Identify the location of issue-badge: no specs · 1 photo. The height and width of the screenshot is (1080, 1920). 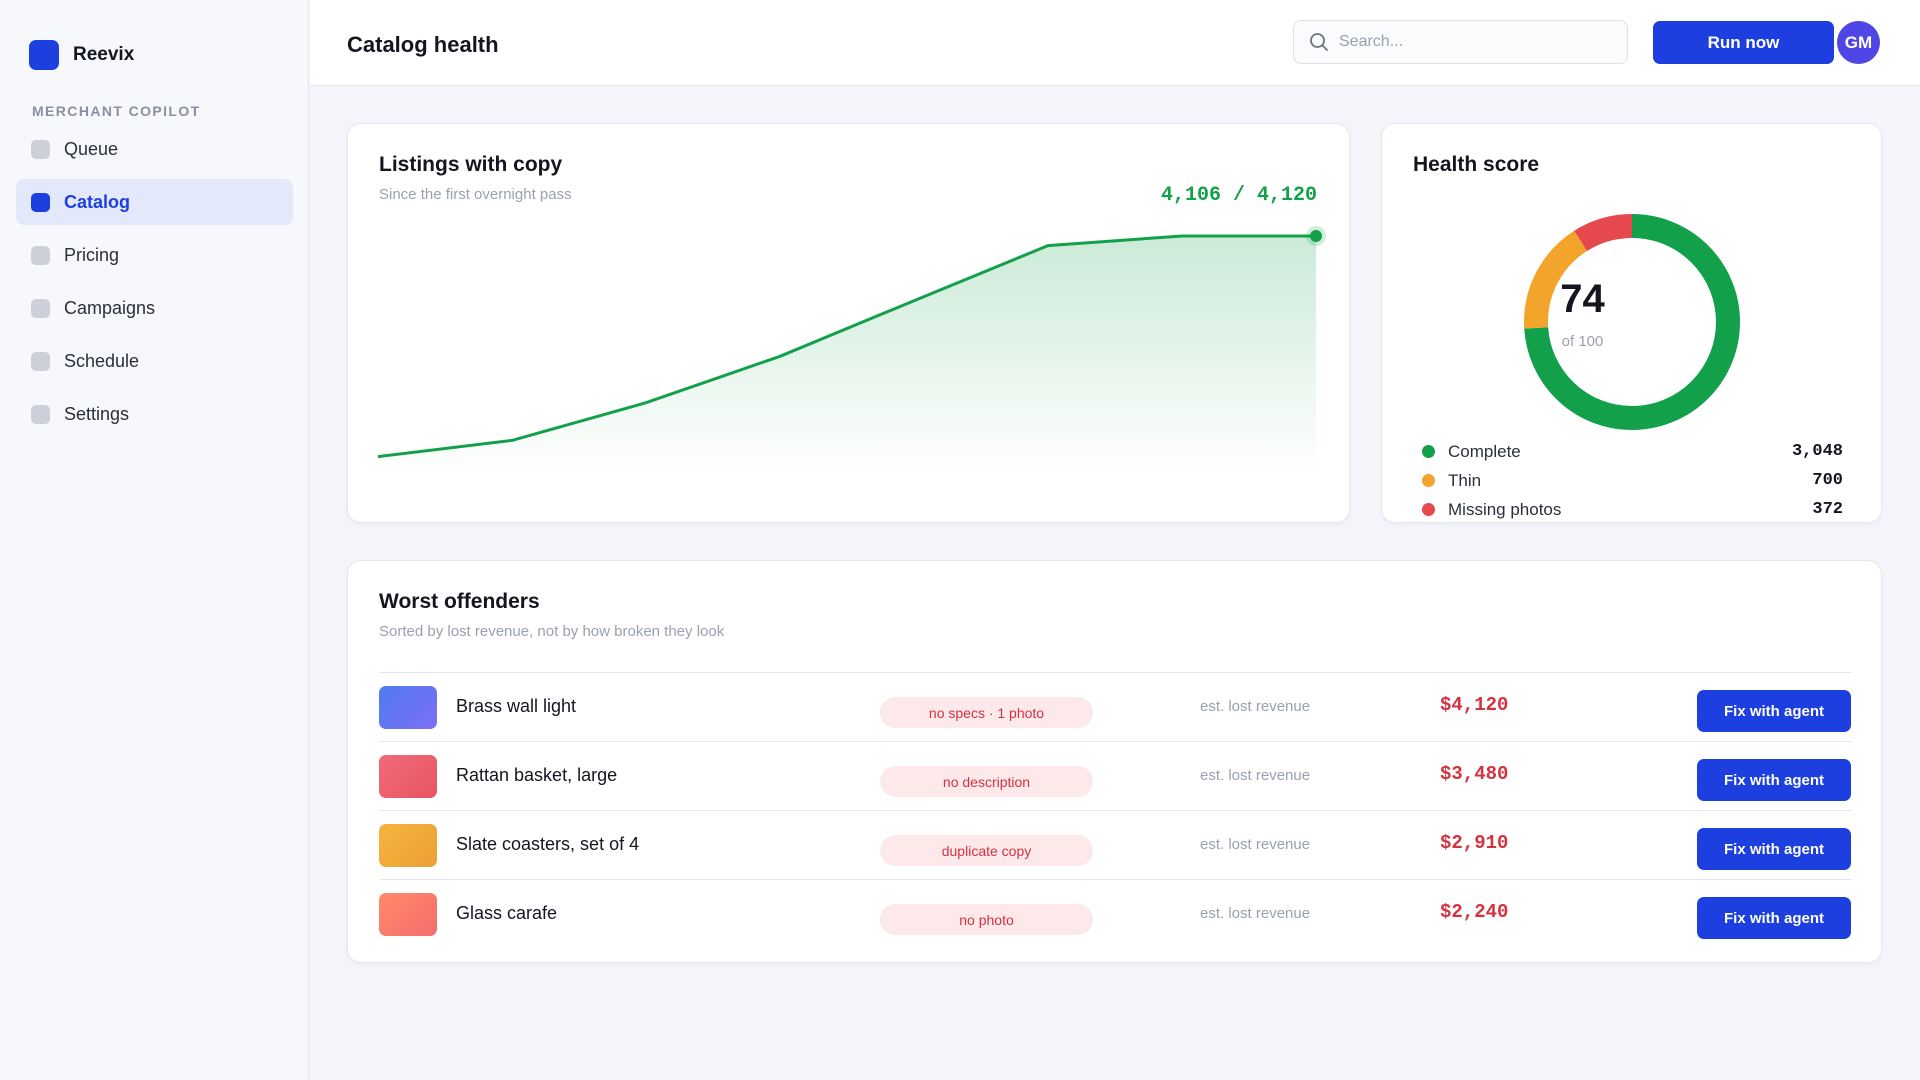
(986, 712).